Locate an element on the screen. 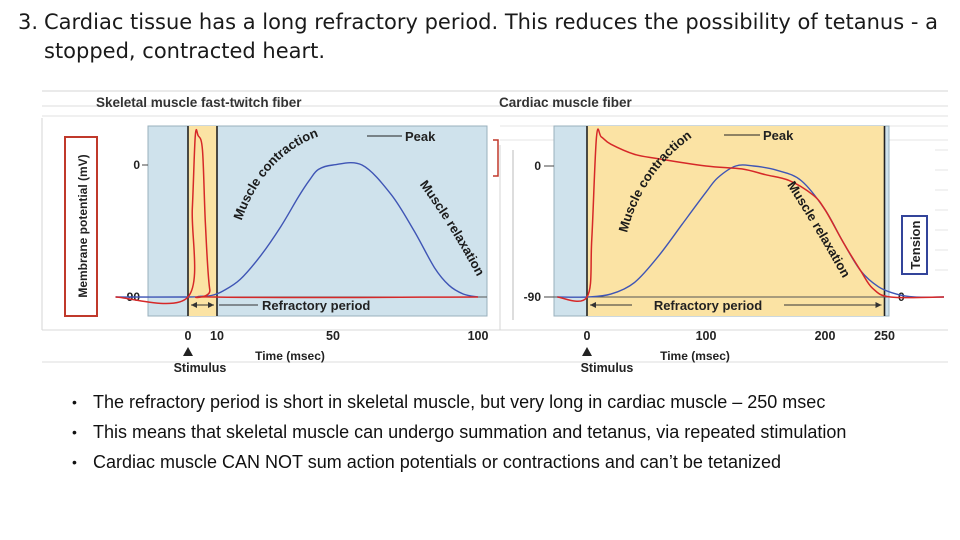  membrane-axis-label: Membrane potential (mV) is located at coordinates (83, 225).